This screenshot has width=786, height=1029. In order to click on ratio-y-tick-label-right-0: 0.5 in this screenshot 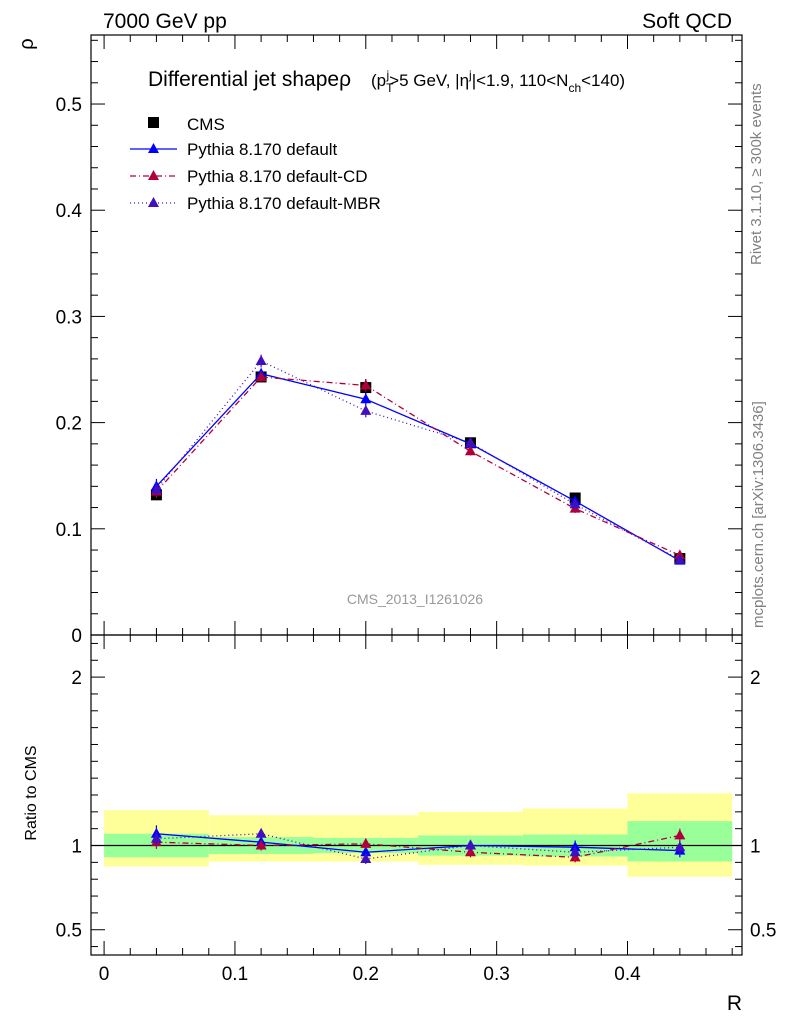, I will do `click(763, 931)`.